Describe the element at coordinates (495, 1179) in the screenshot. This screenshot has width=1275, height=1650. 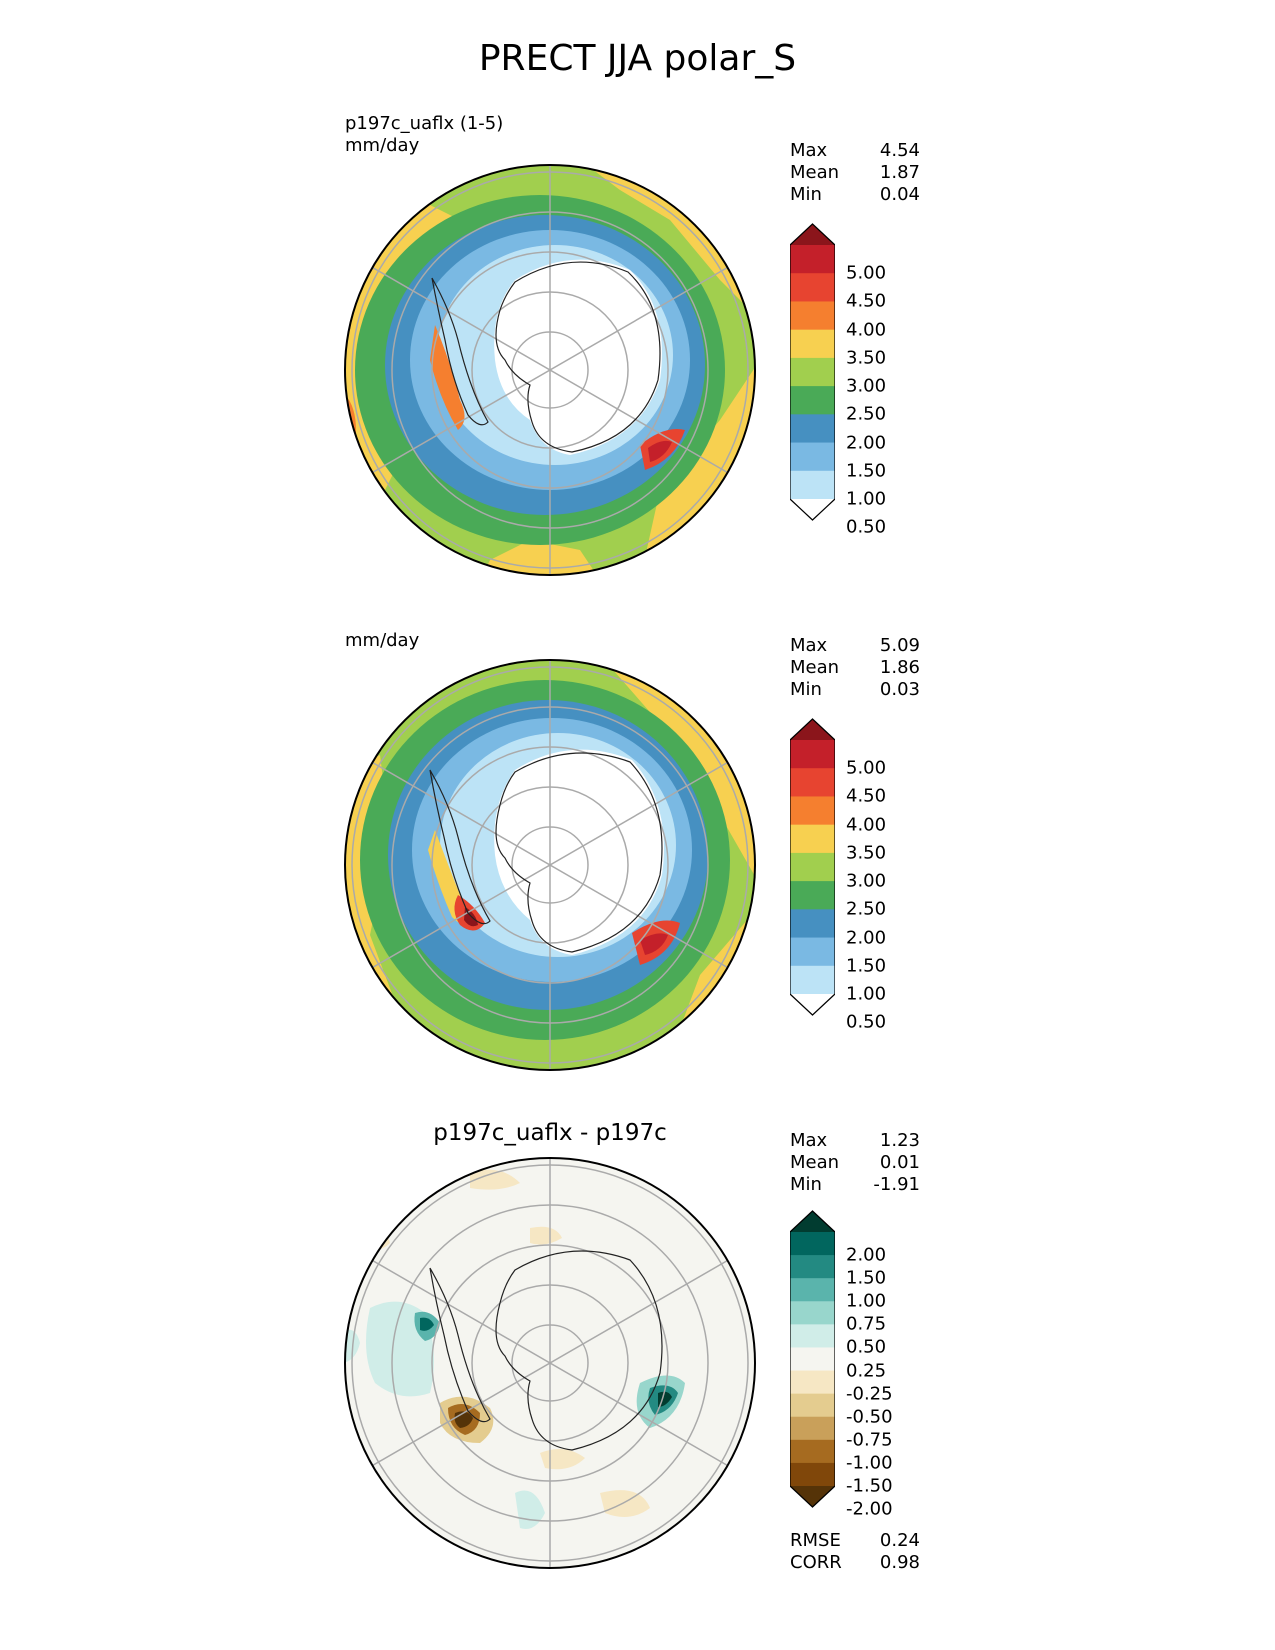
I see `p3-patch-tan-n` at that location.